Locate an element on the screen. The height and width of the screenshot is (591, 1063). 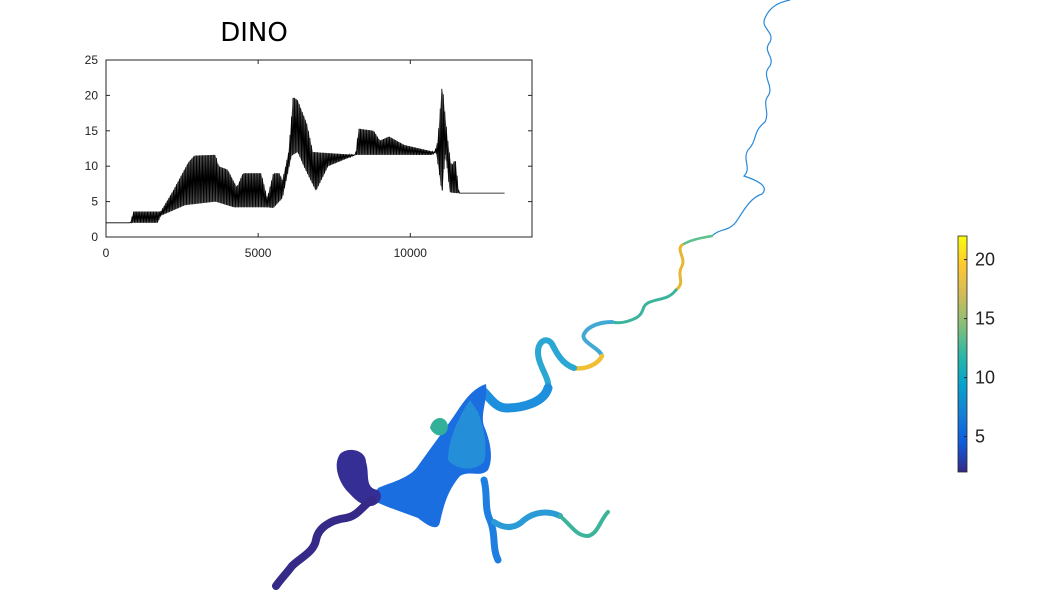
y-tick-label: 5 is located at coordinates (94, 202).